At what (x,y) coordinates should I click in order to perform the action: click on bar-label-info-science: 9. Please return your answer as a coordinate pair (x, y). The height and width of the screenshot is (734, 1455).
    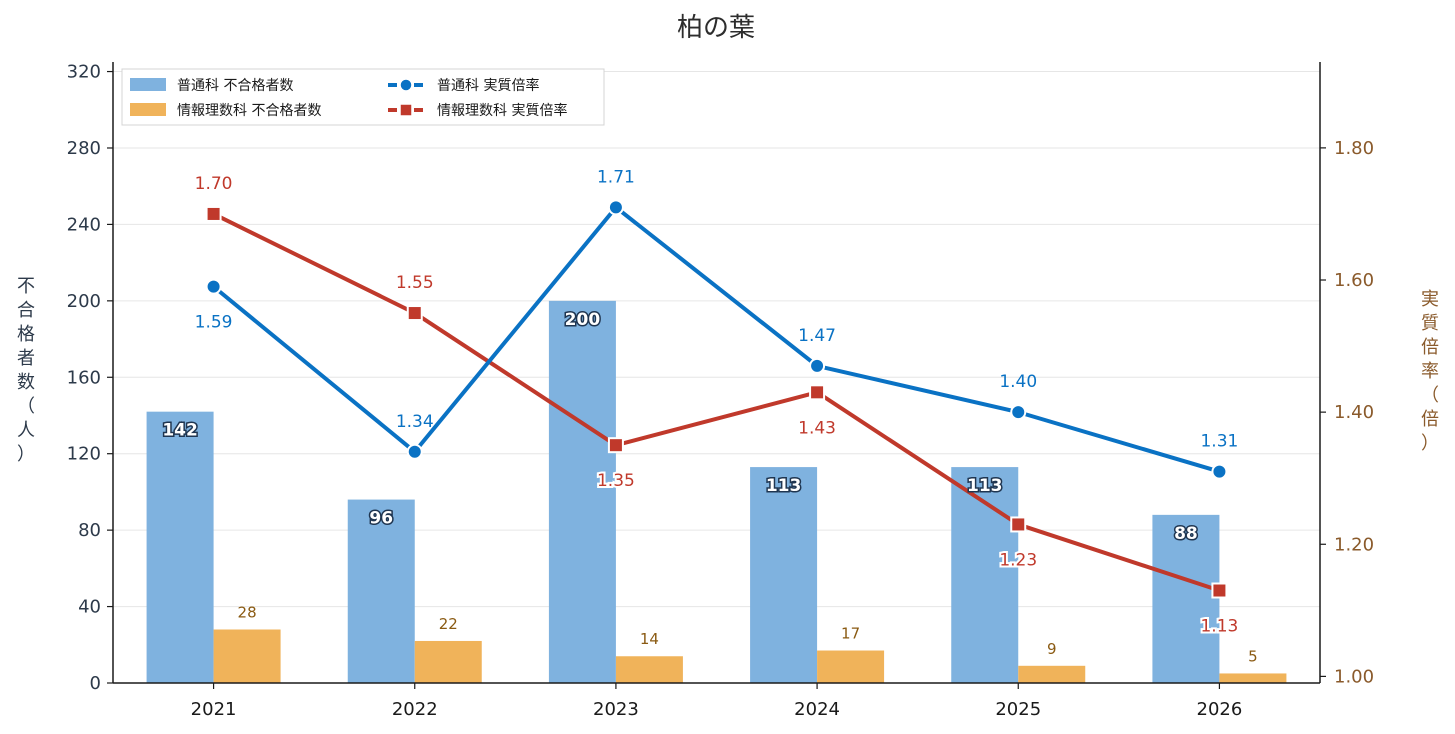
    Looking at the image, I should click on (1052, 649).